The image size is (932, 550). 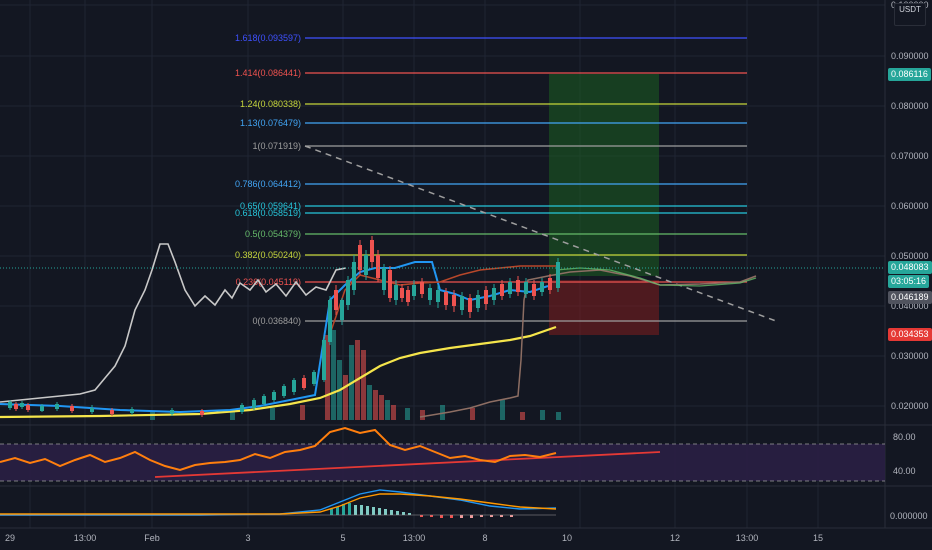 I want to click on fib-level-label: 1.414(0.086441), so click(x=268, y=73).